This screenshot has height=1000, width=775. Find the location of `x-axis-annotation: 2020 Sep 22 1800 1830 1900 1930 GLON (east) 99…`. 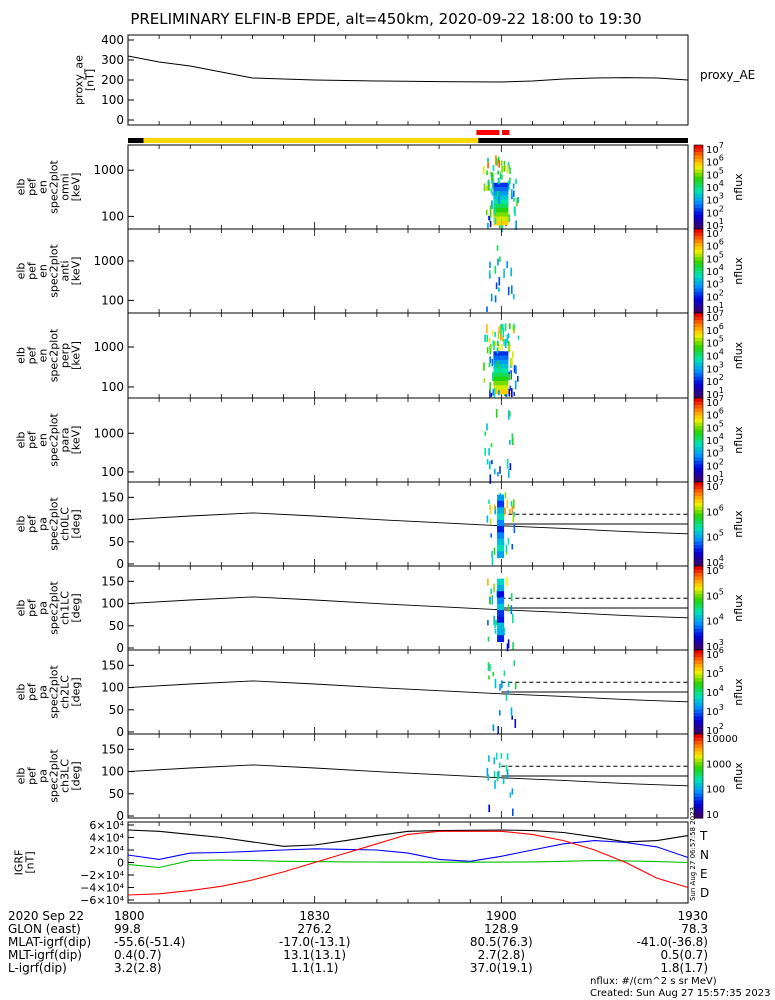

x-axis-annotation: 2020 Sep 22 1800 1830 1900 1930 GLON (east) 99… is located at coordinates (358, 942).